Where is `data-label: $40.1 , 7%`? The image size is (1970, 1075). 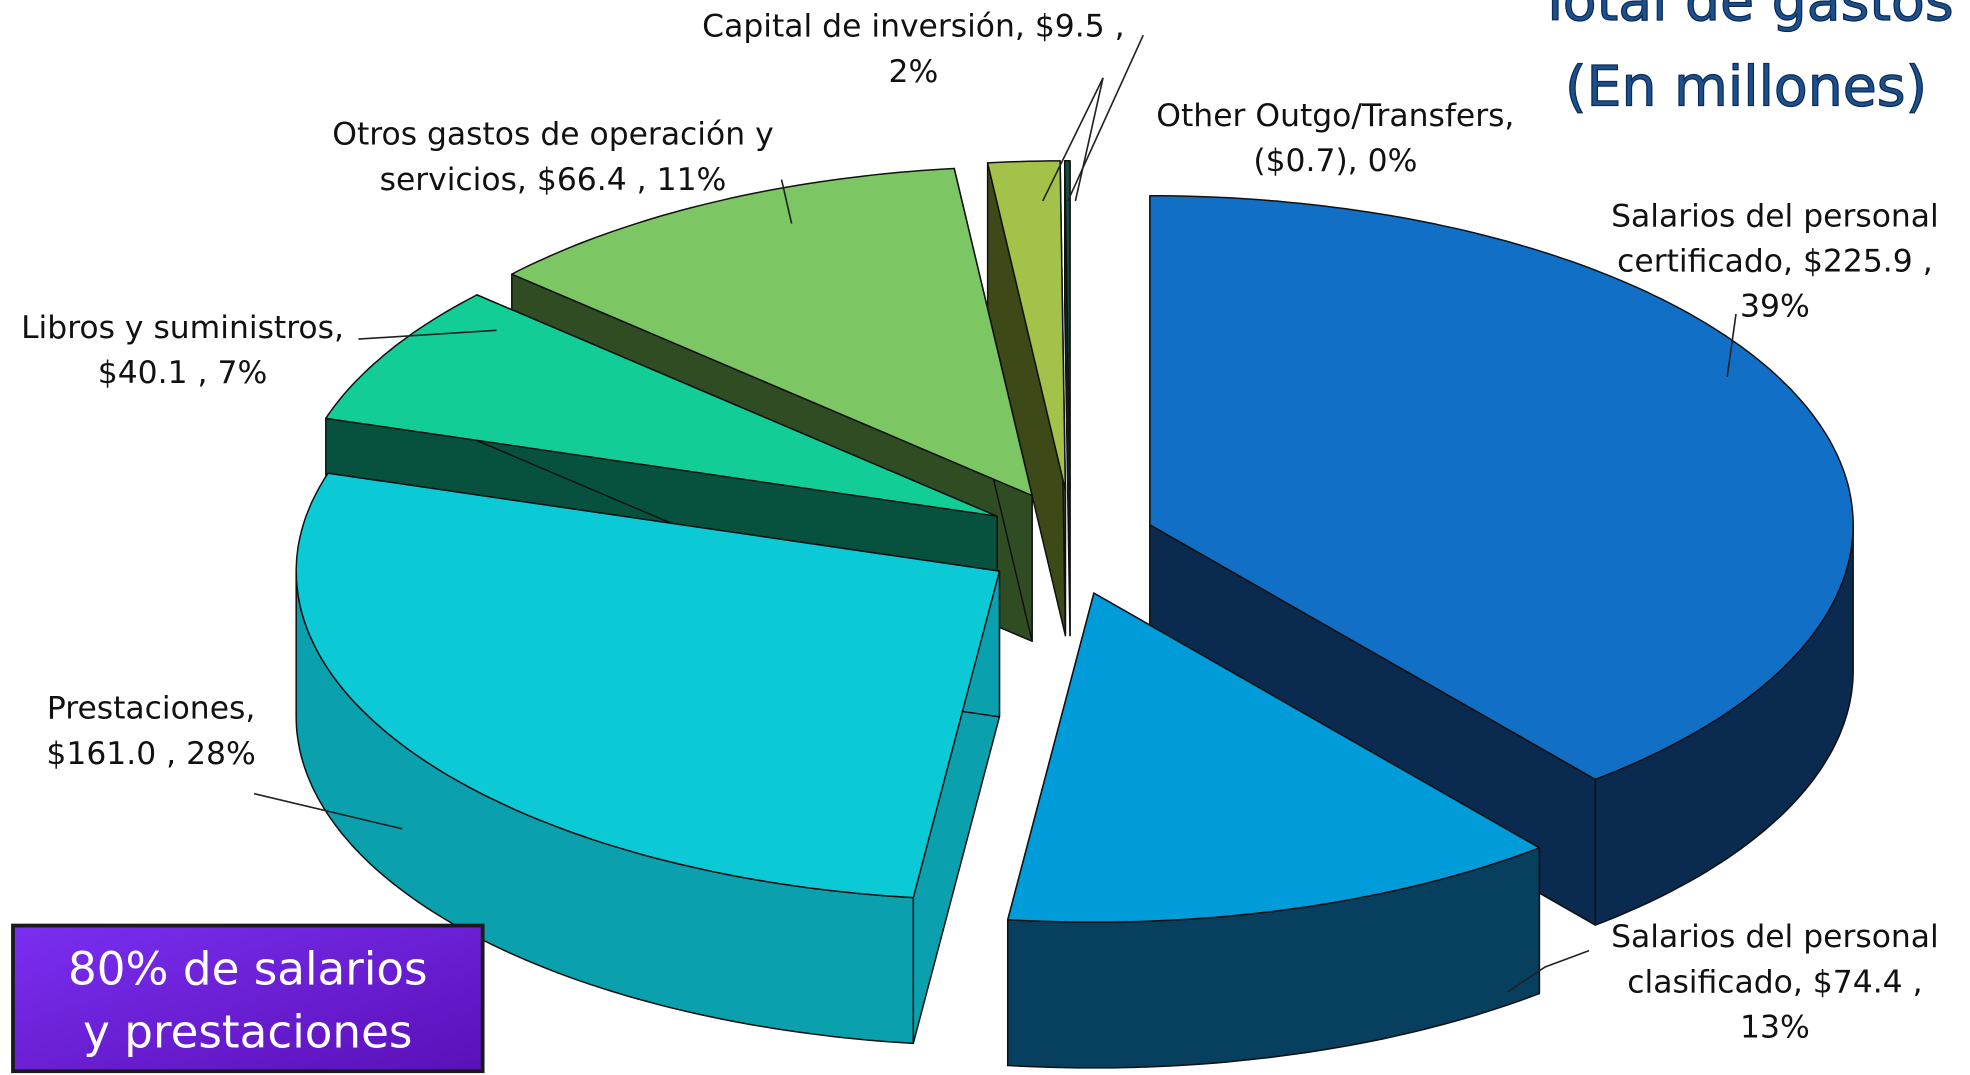 data-label: $40.1 , 7% is located at coordinates (183, 373).